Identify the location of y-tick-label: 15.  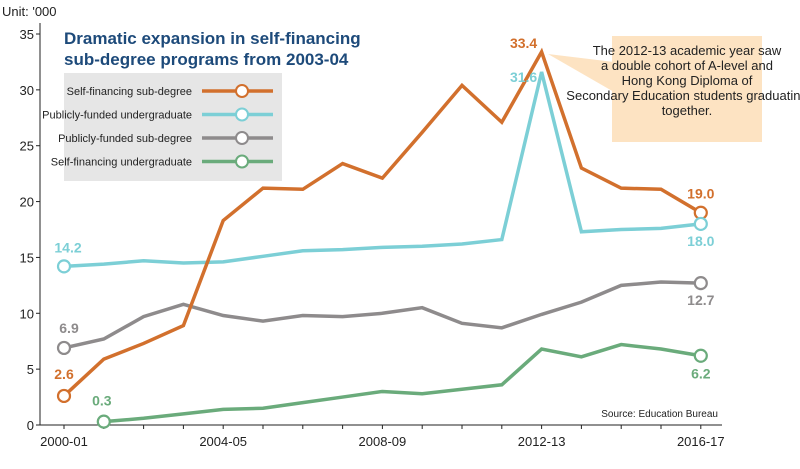
(27, 257).